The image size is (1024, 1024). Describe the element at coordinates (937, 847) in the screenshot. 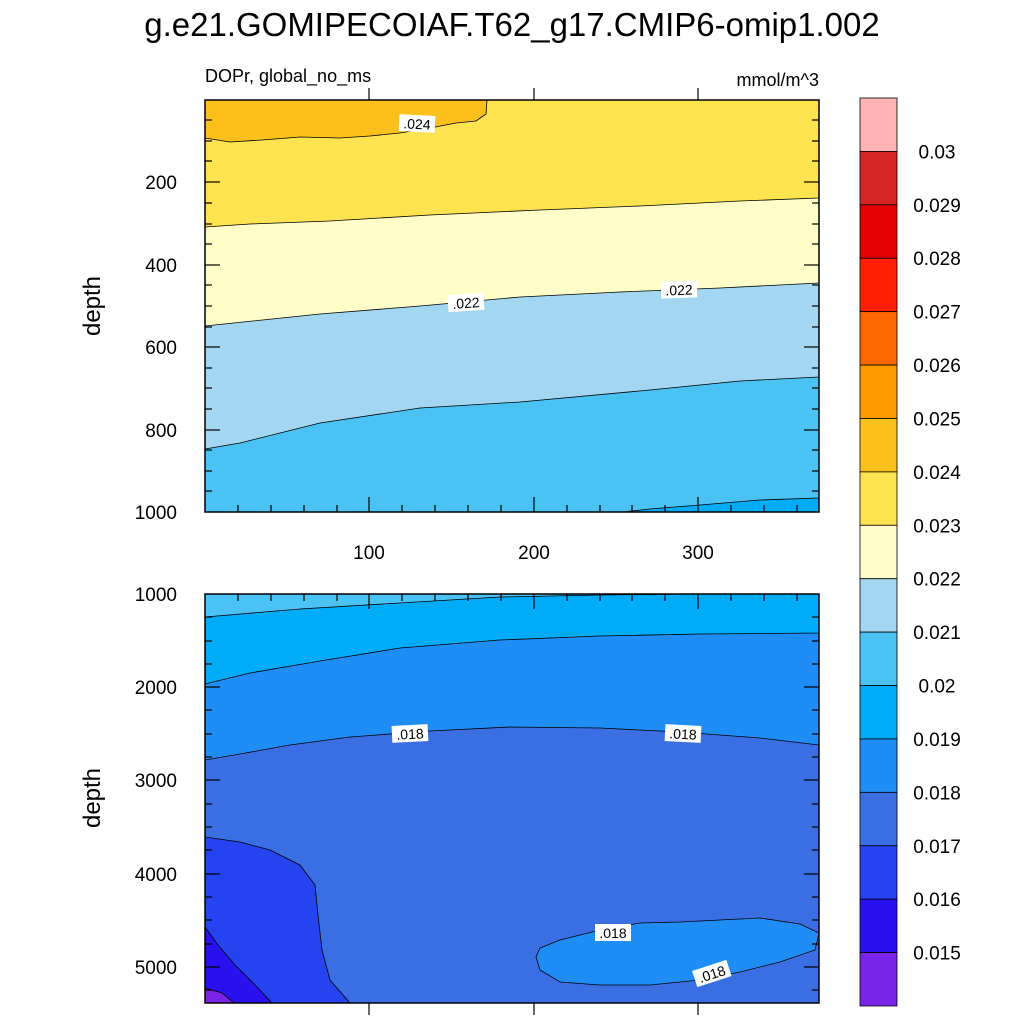

I see `colorbar-label: 0.017` at that location.